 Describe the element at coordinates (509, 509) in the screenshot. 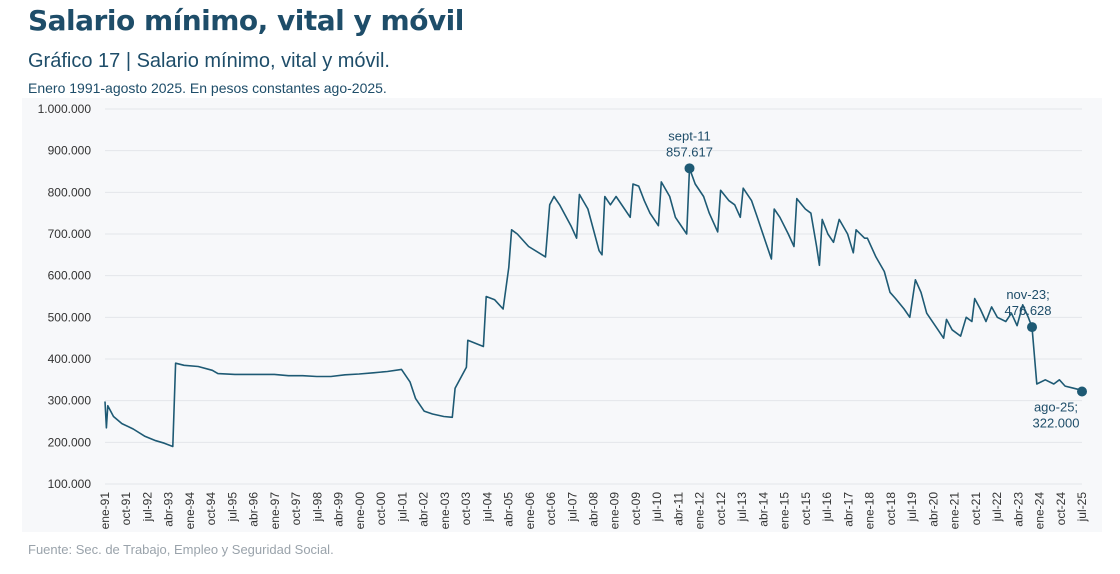

I see `x-tick-label: abr-05` at that location.